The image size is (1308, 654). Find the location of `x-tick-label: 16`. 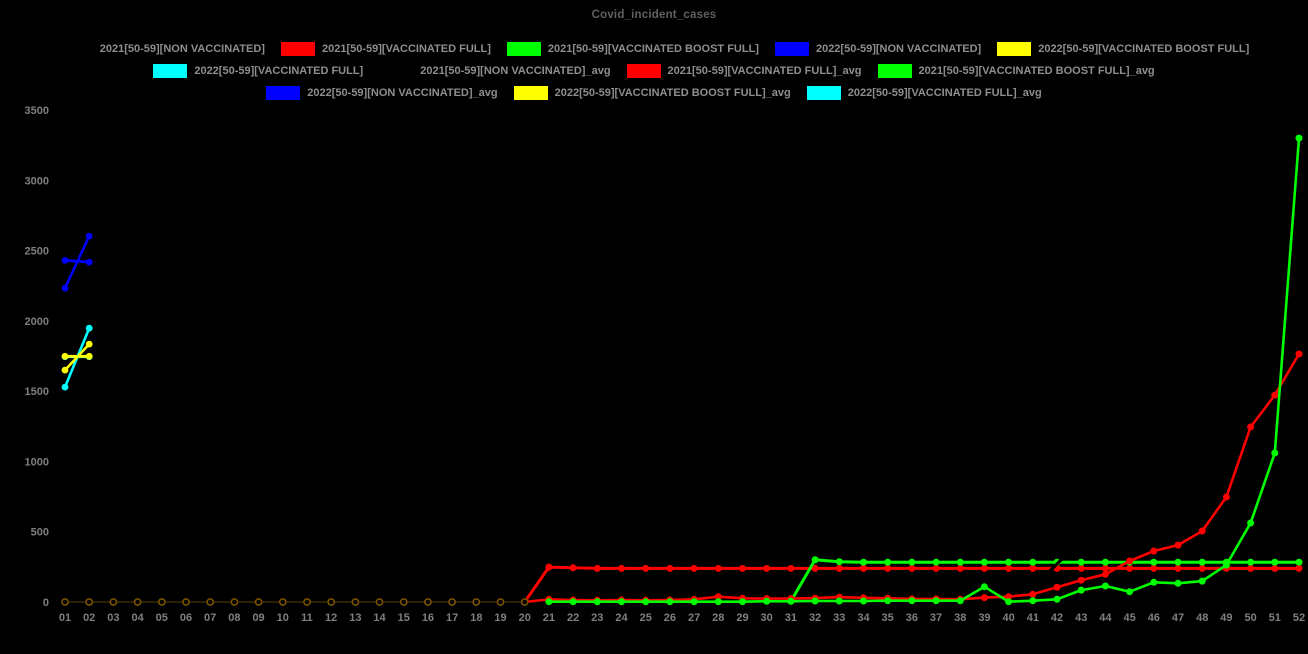

x-tick-label: 16 is located at coordinates (428, 618).